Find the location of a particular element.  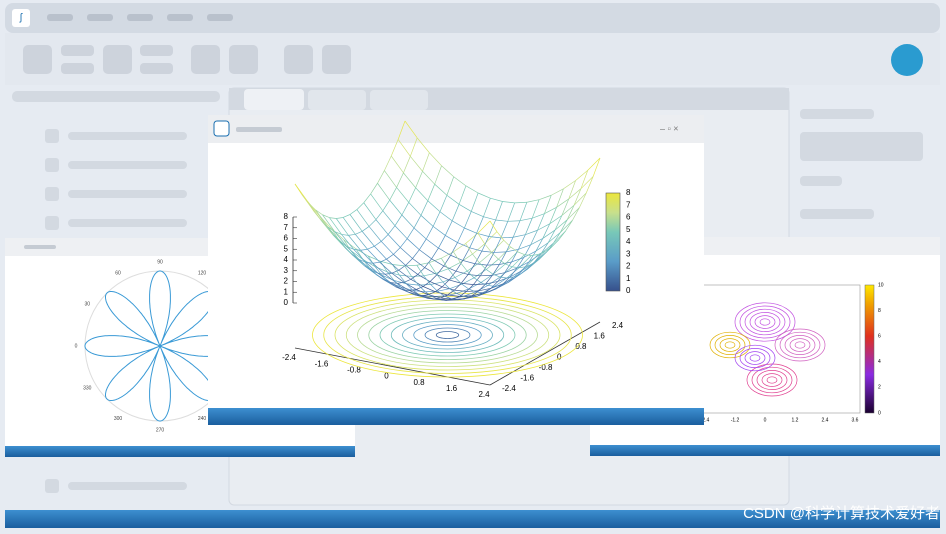

angle-label: 120 is located at coordinates (202, 274).